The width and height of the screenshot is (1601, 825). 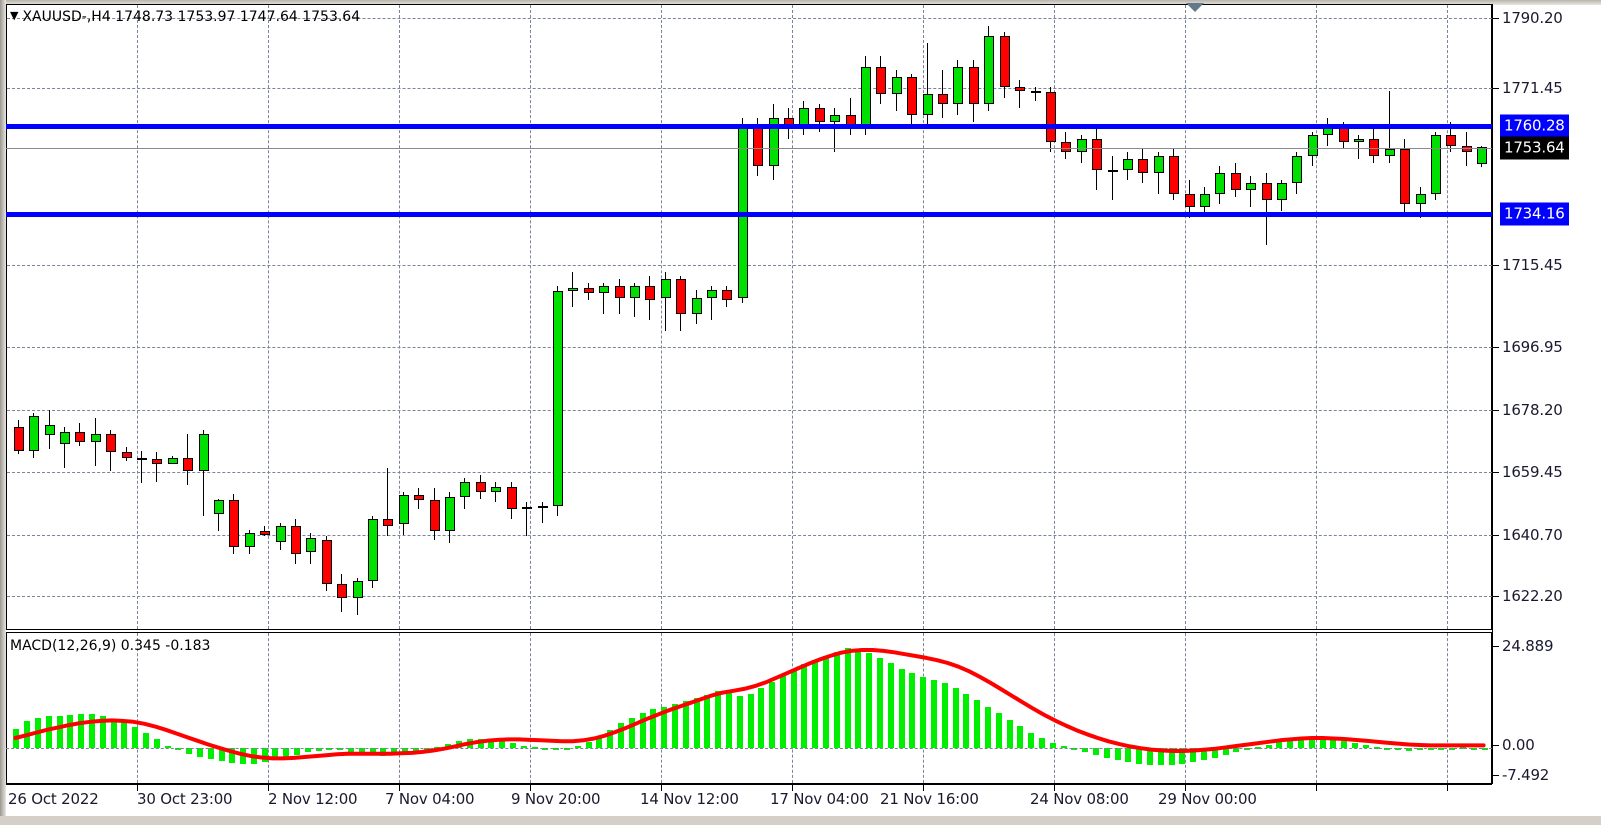 I want to click on chevron-down-icon: ▼, so click(x=14, y=15).